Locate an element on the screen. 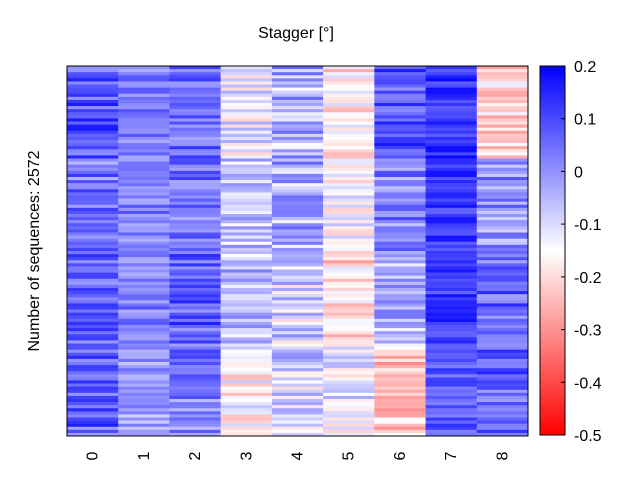 Image resolution: width=640 pixels, height=480 pixels. x-tick-label: 4 is located at coordinates (298, 455).